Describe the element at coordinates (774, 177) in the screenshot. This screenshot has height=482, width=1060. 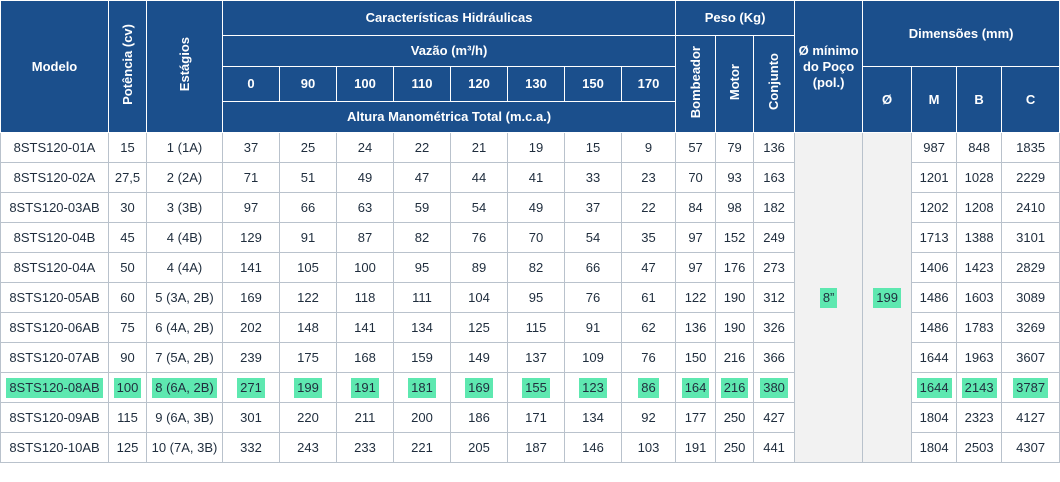
I see `cell-peso: 163` at that location.